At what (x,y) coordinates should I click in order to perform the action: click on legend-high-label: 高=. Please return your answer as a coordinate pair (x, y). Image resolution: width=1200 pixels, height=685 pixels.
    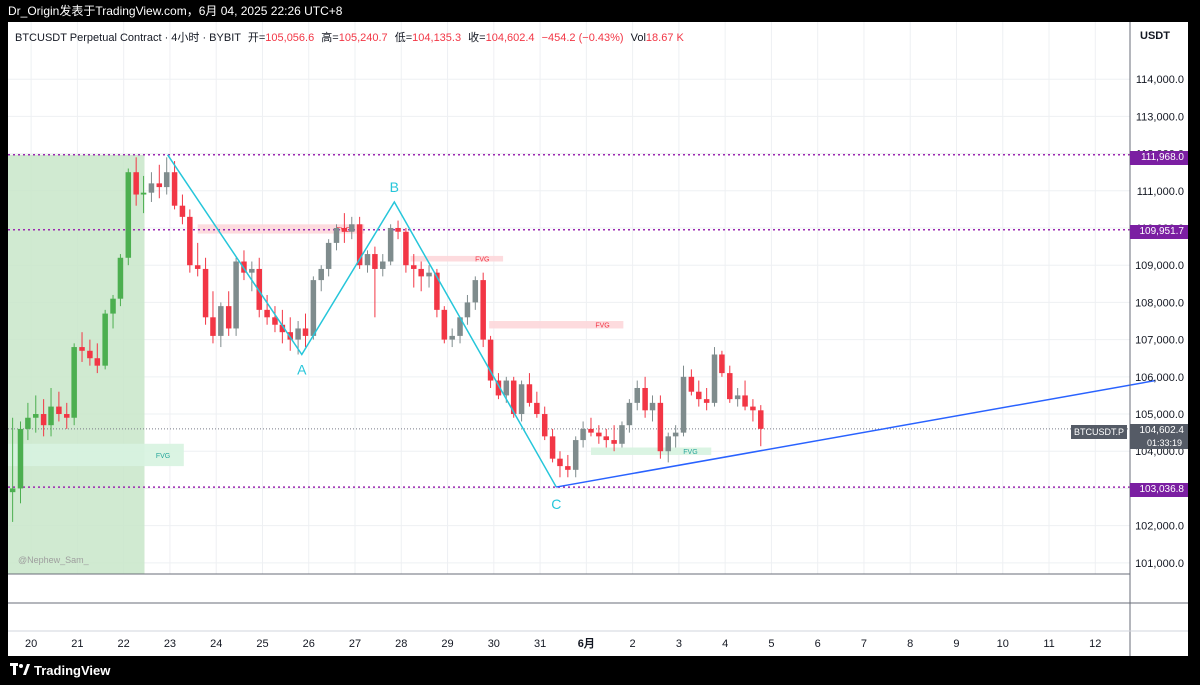
    Looking at the image, I should click on (330, 38).